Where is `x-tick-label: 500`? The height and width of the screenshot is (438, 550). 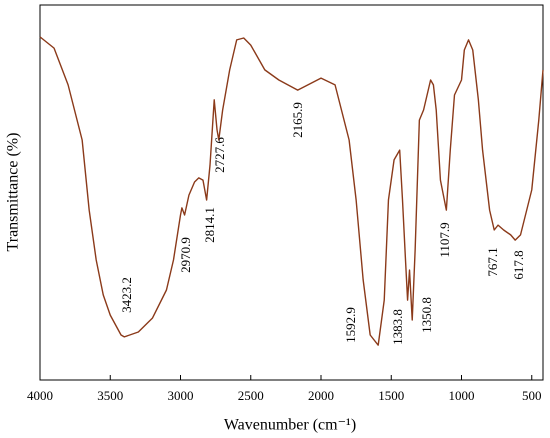
x-tick-label: 500 is located at coordinates (532, 395).